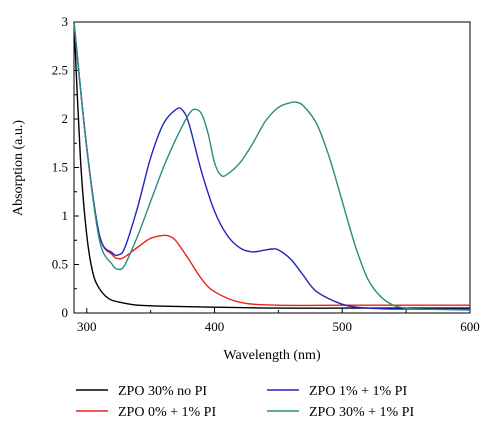  I want to click on y-axis-ticks: 0 0.5 1 1.5 2 2.5 3, so click(65, 167).